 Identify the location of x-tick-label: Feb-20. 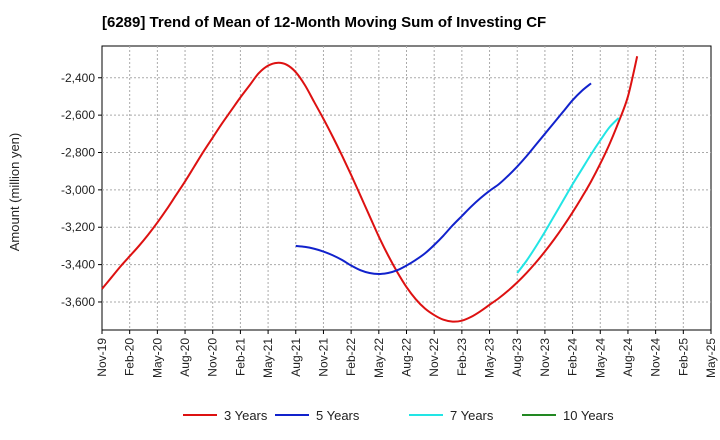
(130, 357).